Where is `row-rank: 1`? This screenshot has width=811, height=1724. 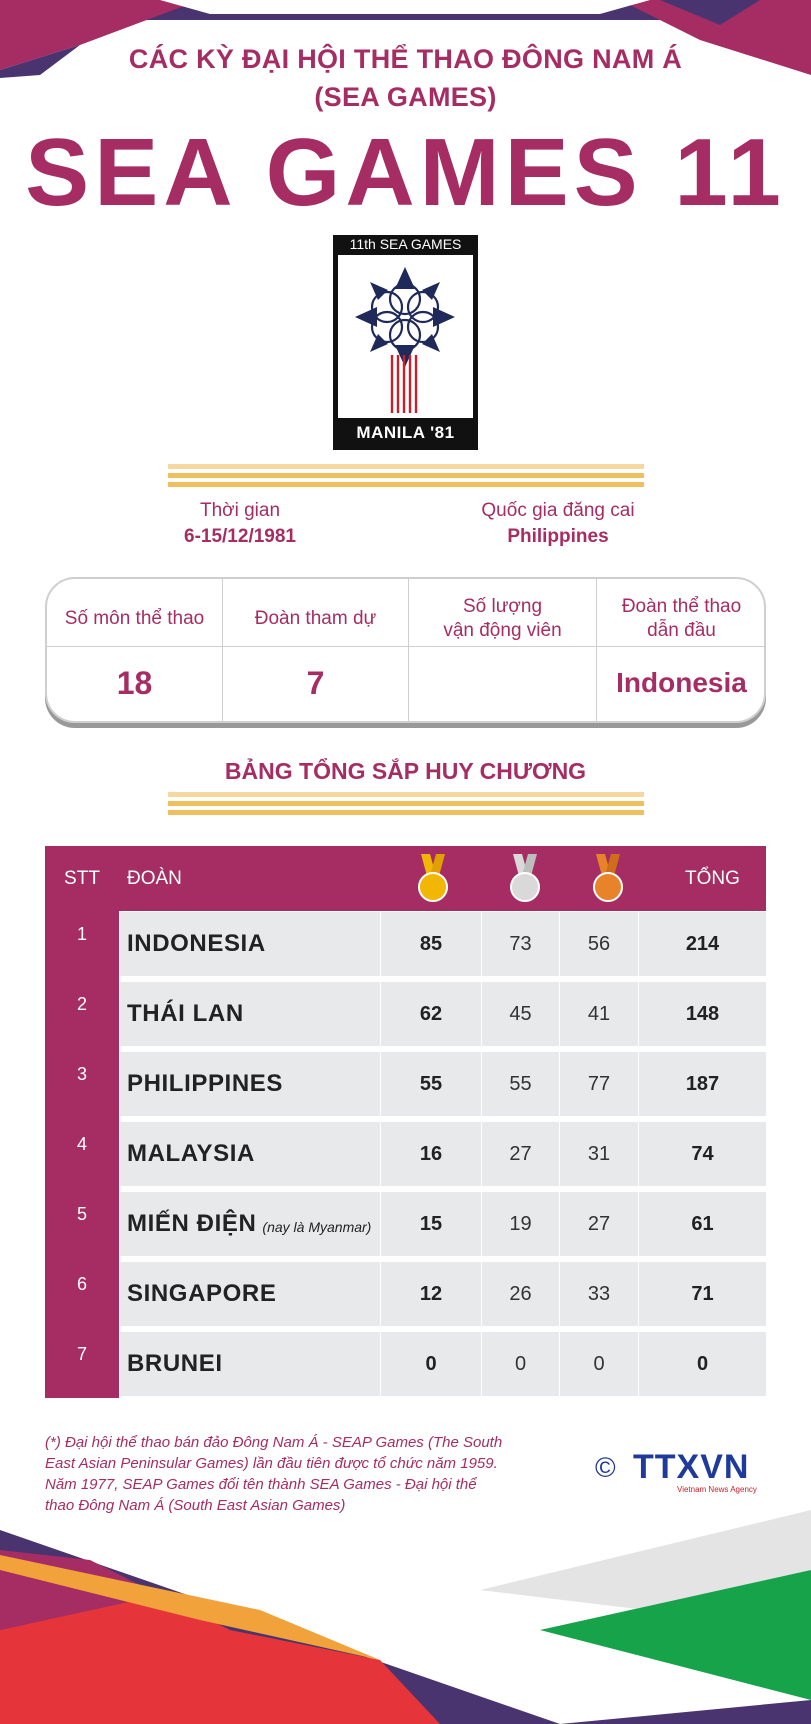
row-rank: 1 is located at coordinates (81, 934).